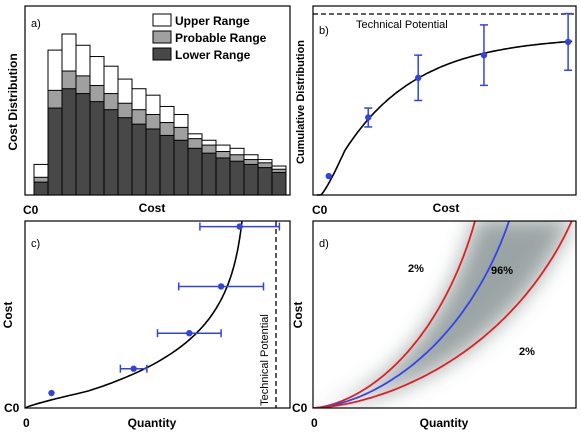  I want to click on panel-d-xlabel: Quantity, so click(444, 423).